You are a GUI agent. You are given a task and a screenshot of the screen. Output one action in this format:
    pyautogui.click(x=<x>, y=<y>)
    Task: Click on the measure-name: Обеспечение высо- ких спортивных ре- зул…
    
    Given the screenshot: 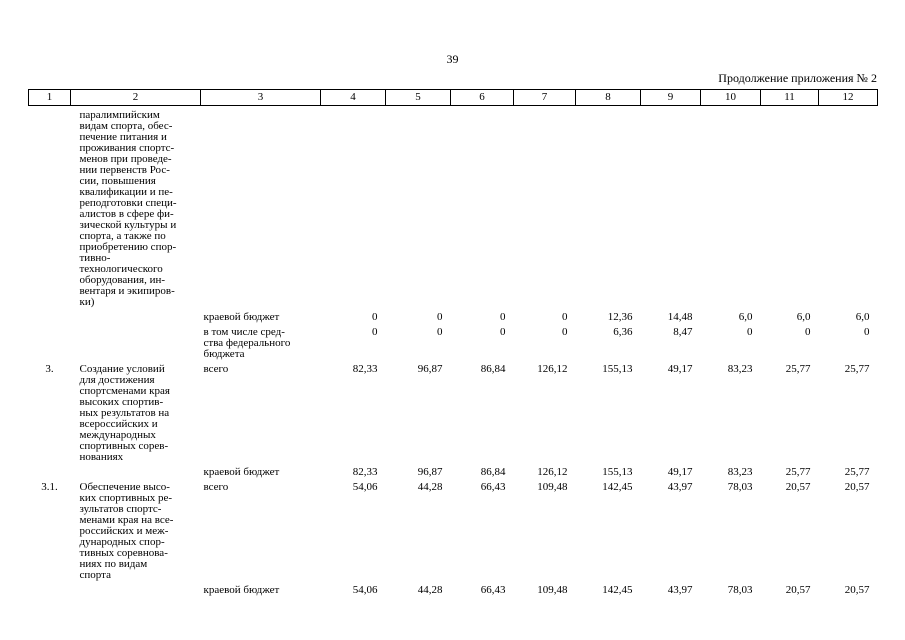 What is the action you would take?
    pyautogui.click(x=126, y=531)
    